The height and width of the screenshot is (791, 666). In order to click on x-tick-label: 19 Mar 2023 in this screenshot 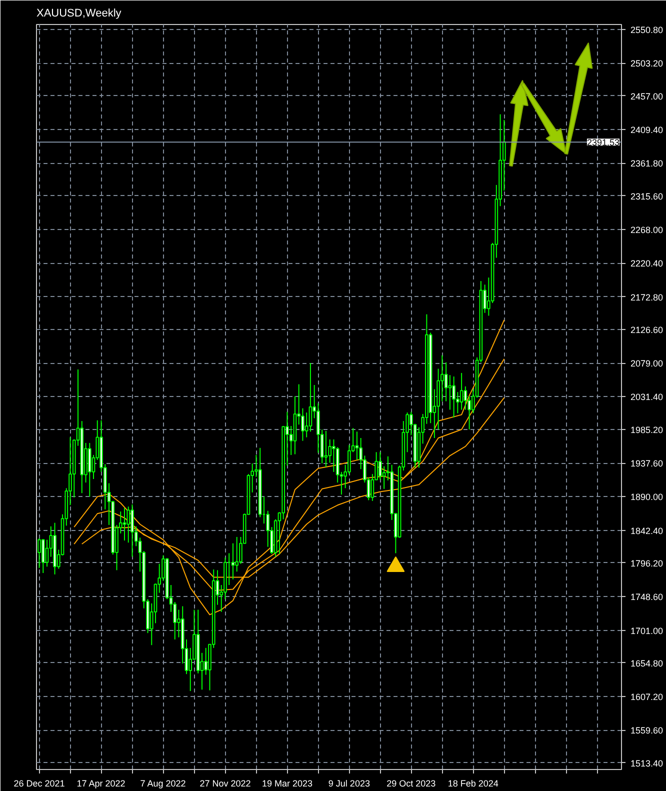, I will do `click(287, 783)`.